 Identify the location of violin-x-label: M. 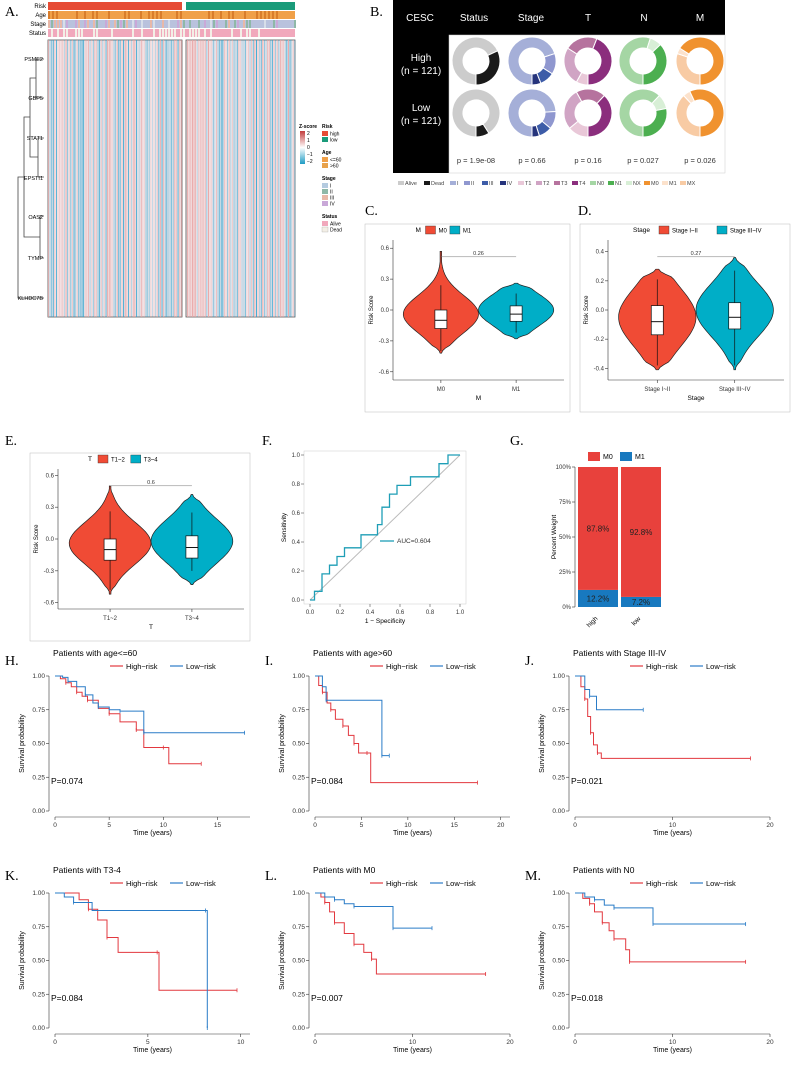
(478, 398).